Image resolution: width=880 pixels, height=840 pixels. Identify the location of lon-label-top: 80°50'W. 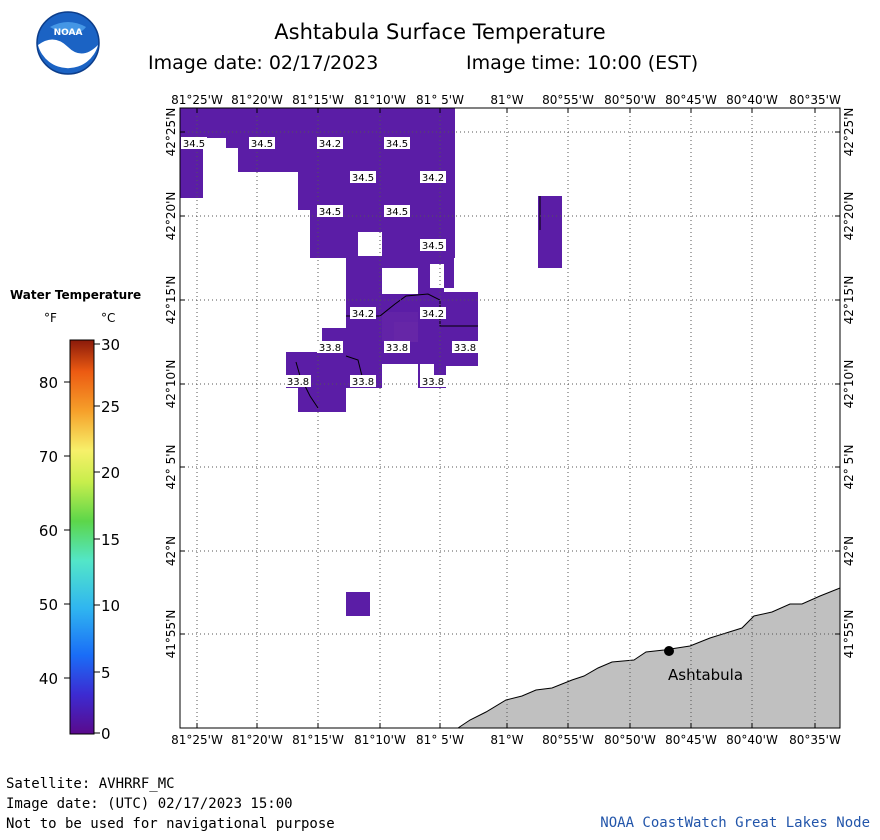
(630, 100).